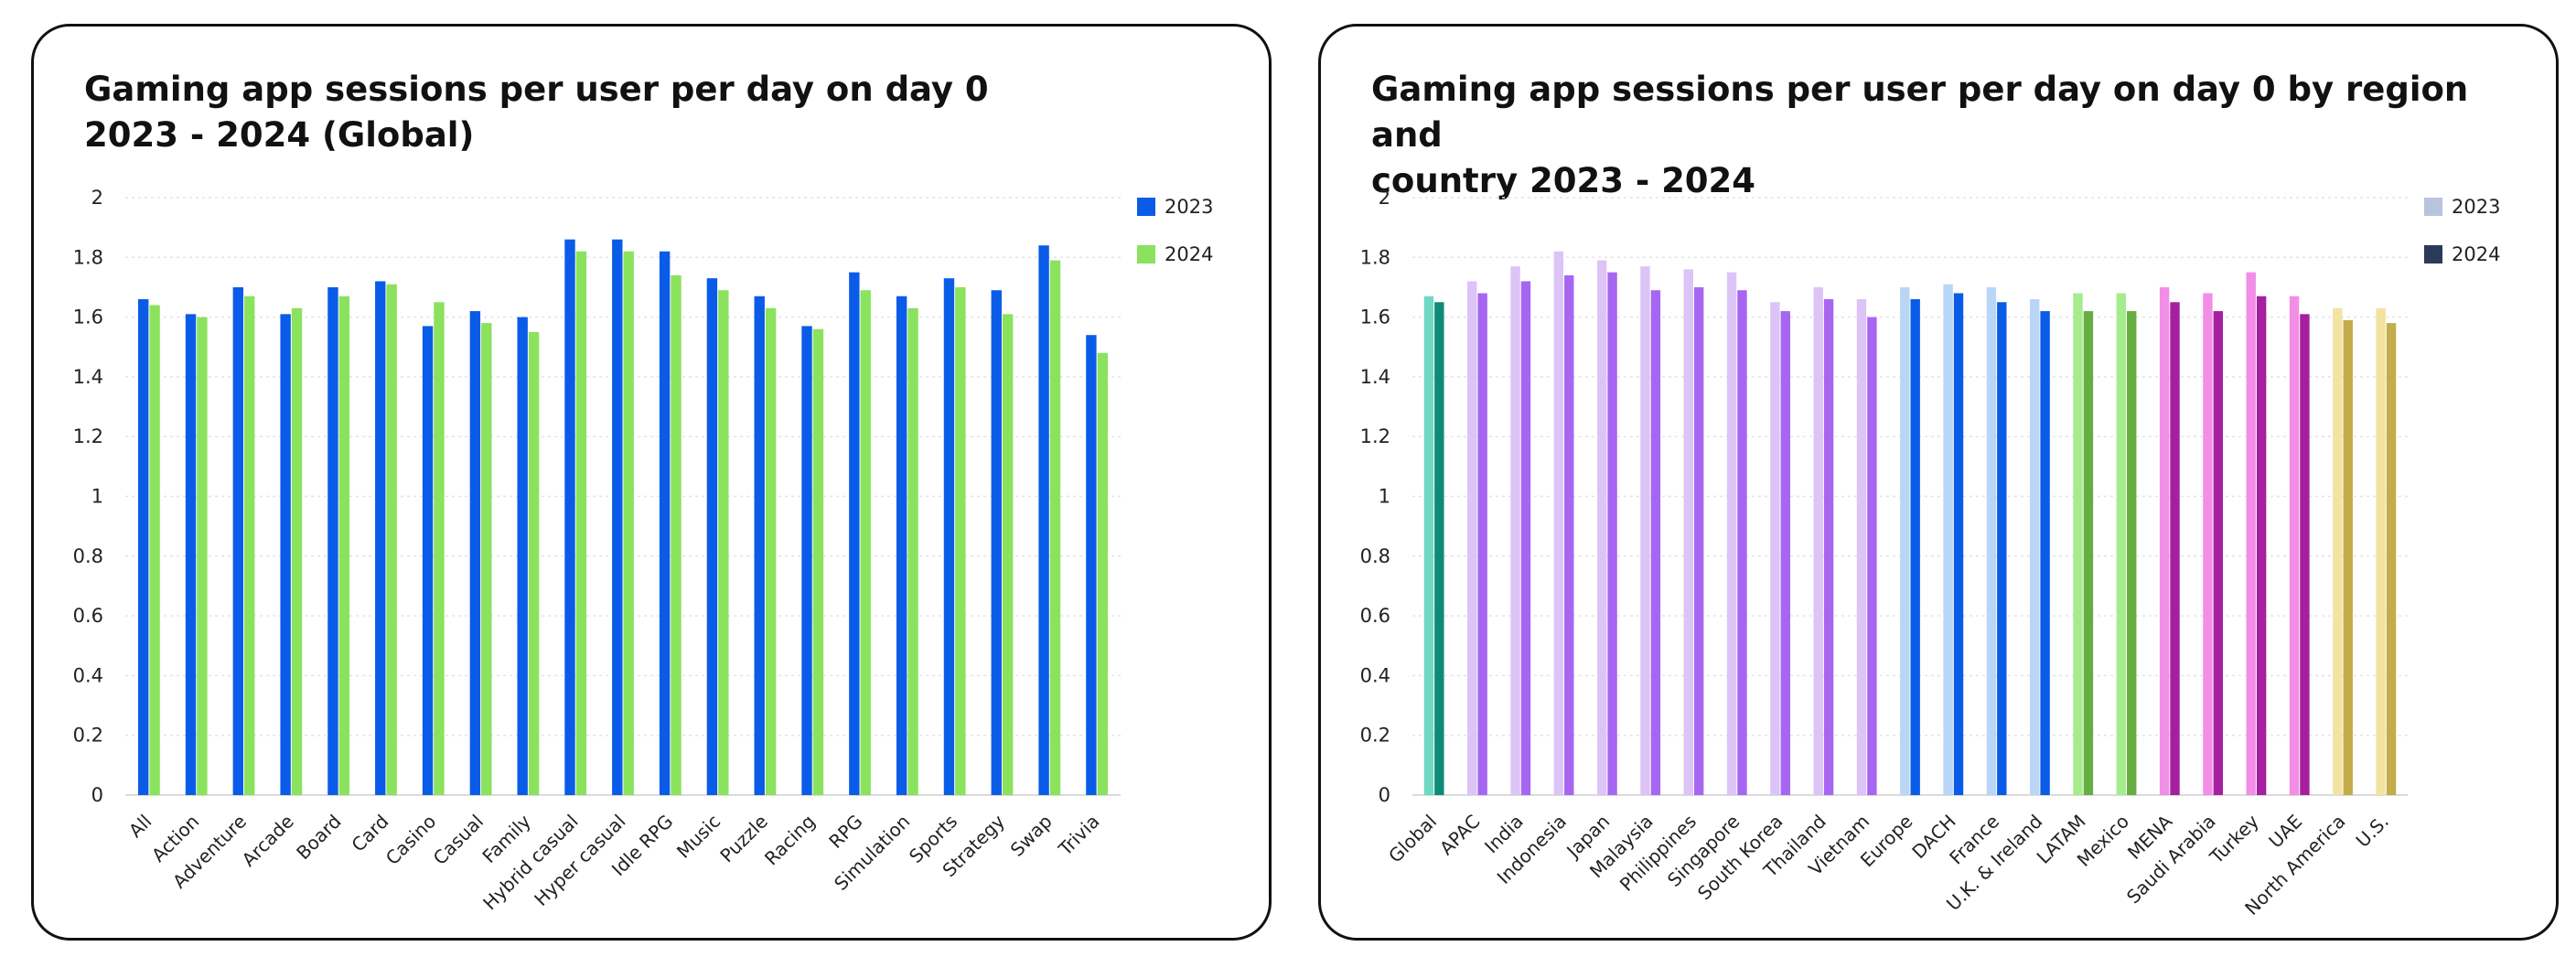  I want to click on bar-2024-turkey, so click(2261, 545).